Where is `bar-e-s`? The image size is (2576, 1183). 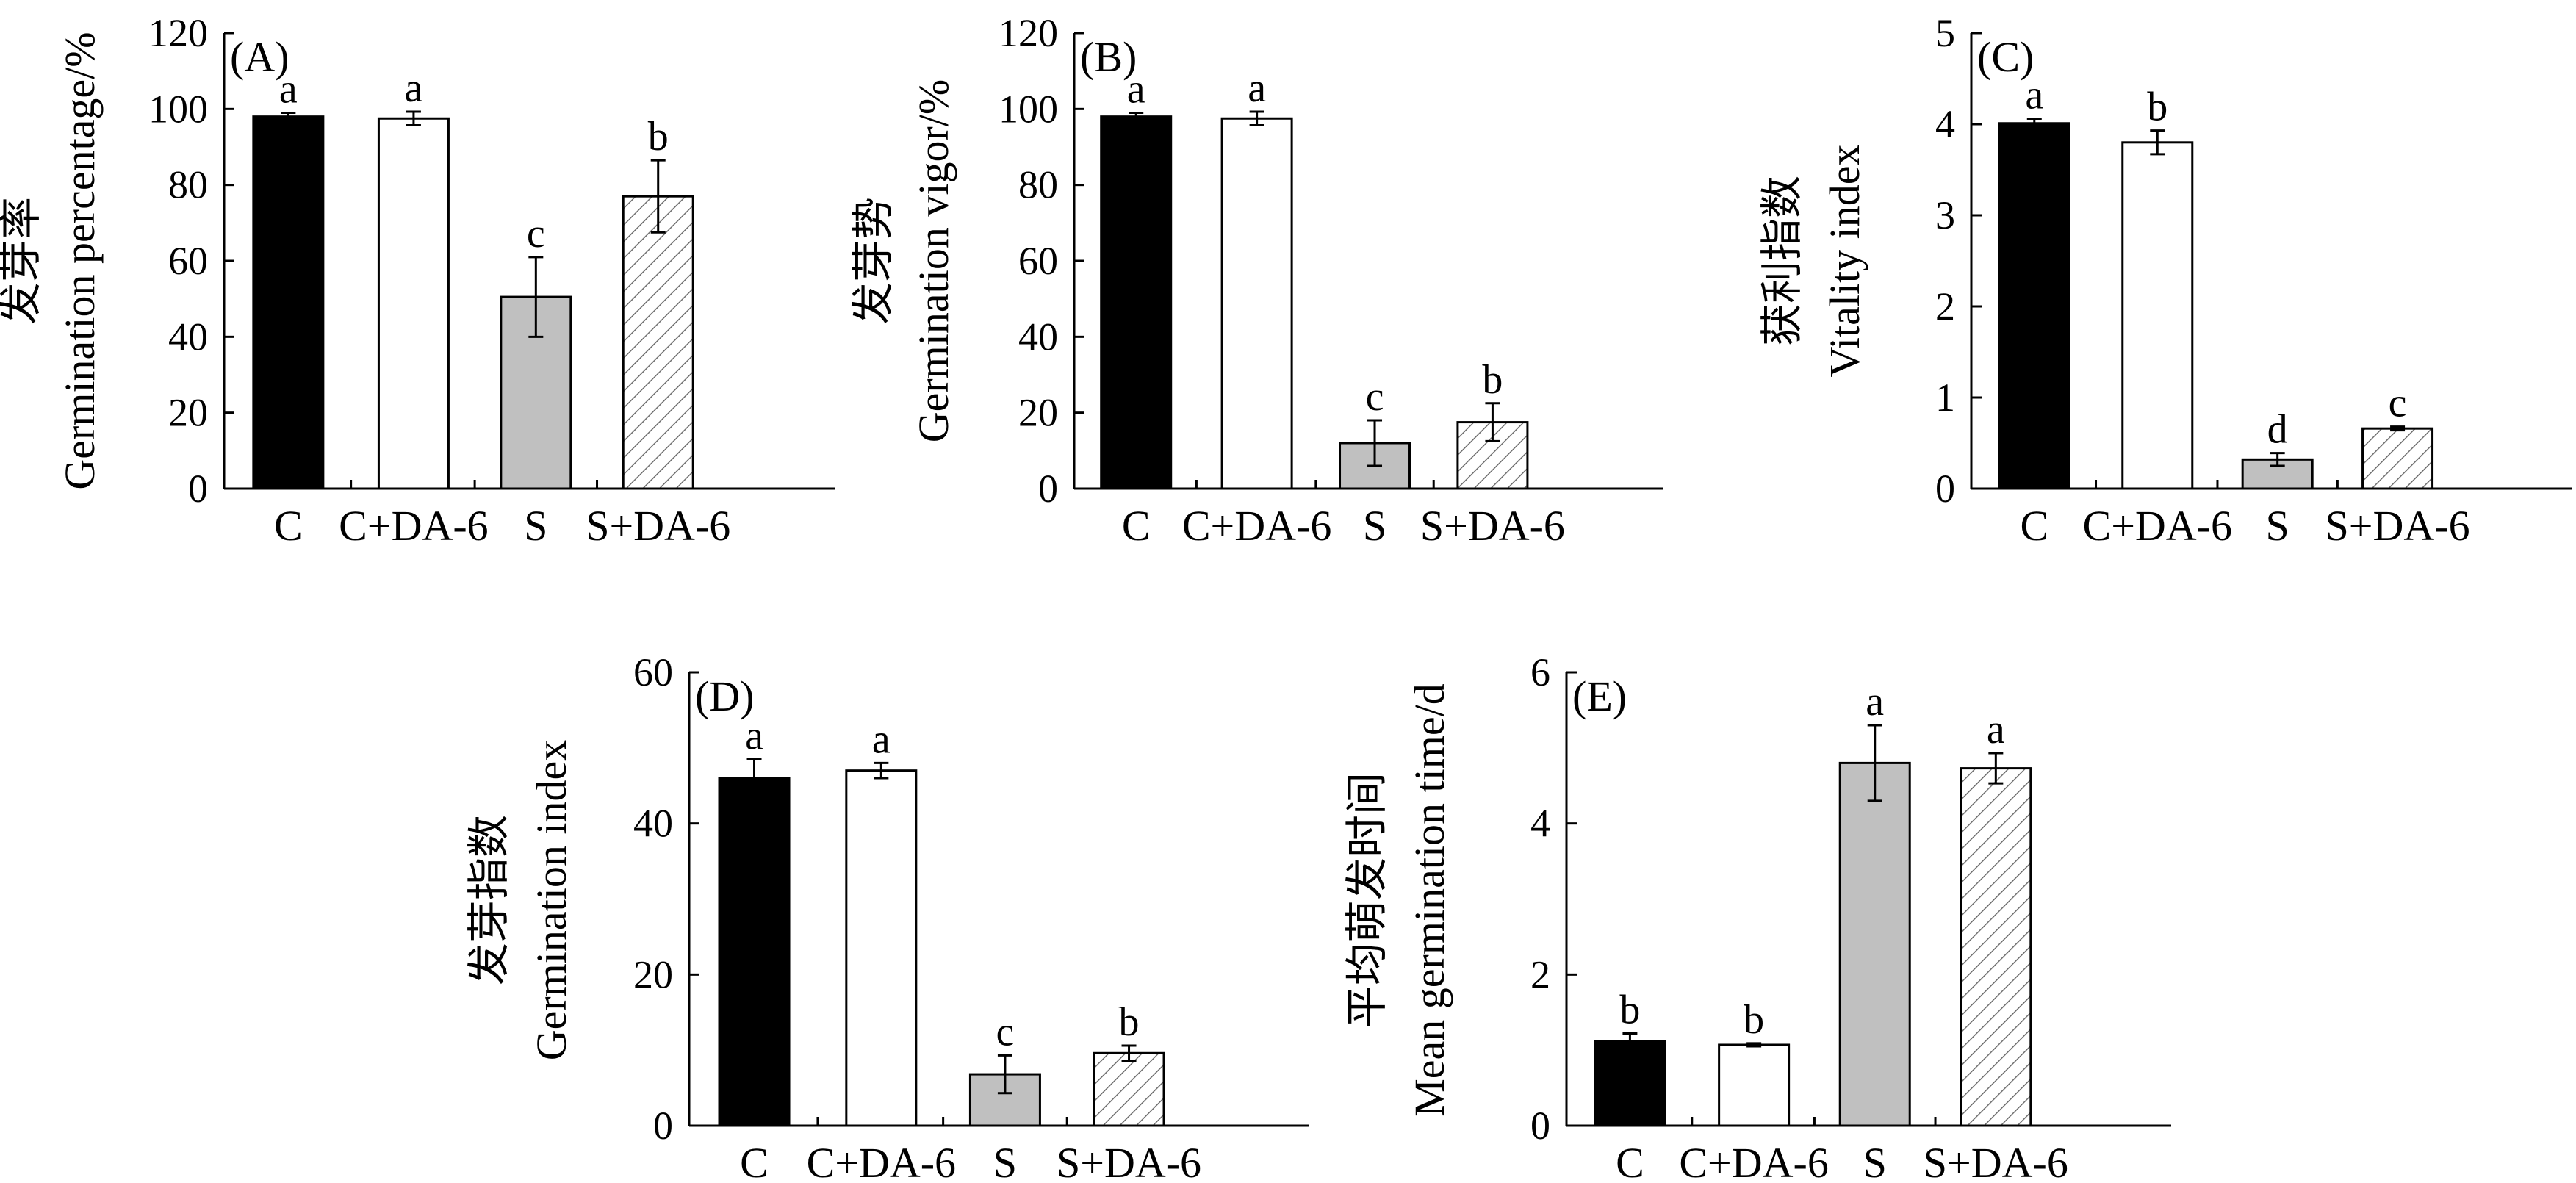
bar-e-s is located at coordinates (1874, 944).